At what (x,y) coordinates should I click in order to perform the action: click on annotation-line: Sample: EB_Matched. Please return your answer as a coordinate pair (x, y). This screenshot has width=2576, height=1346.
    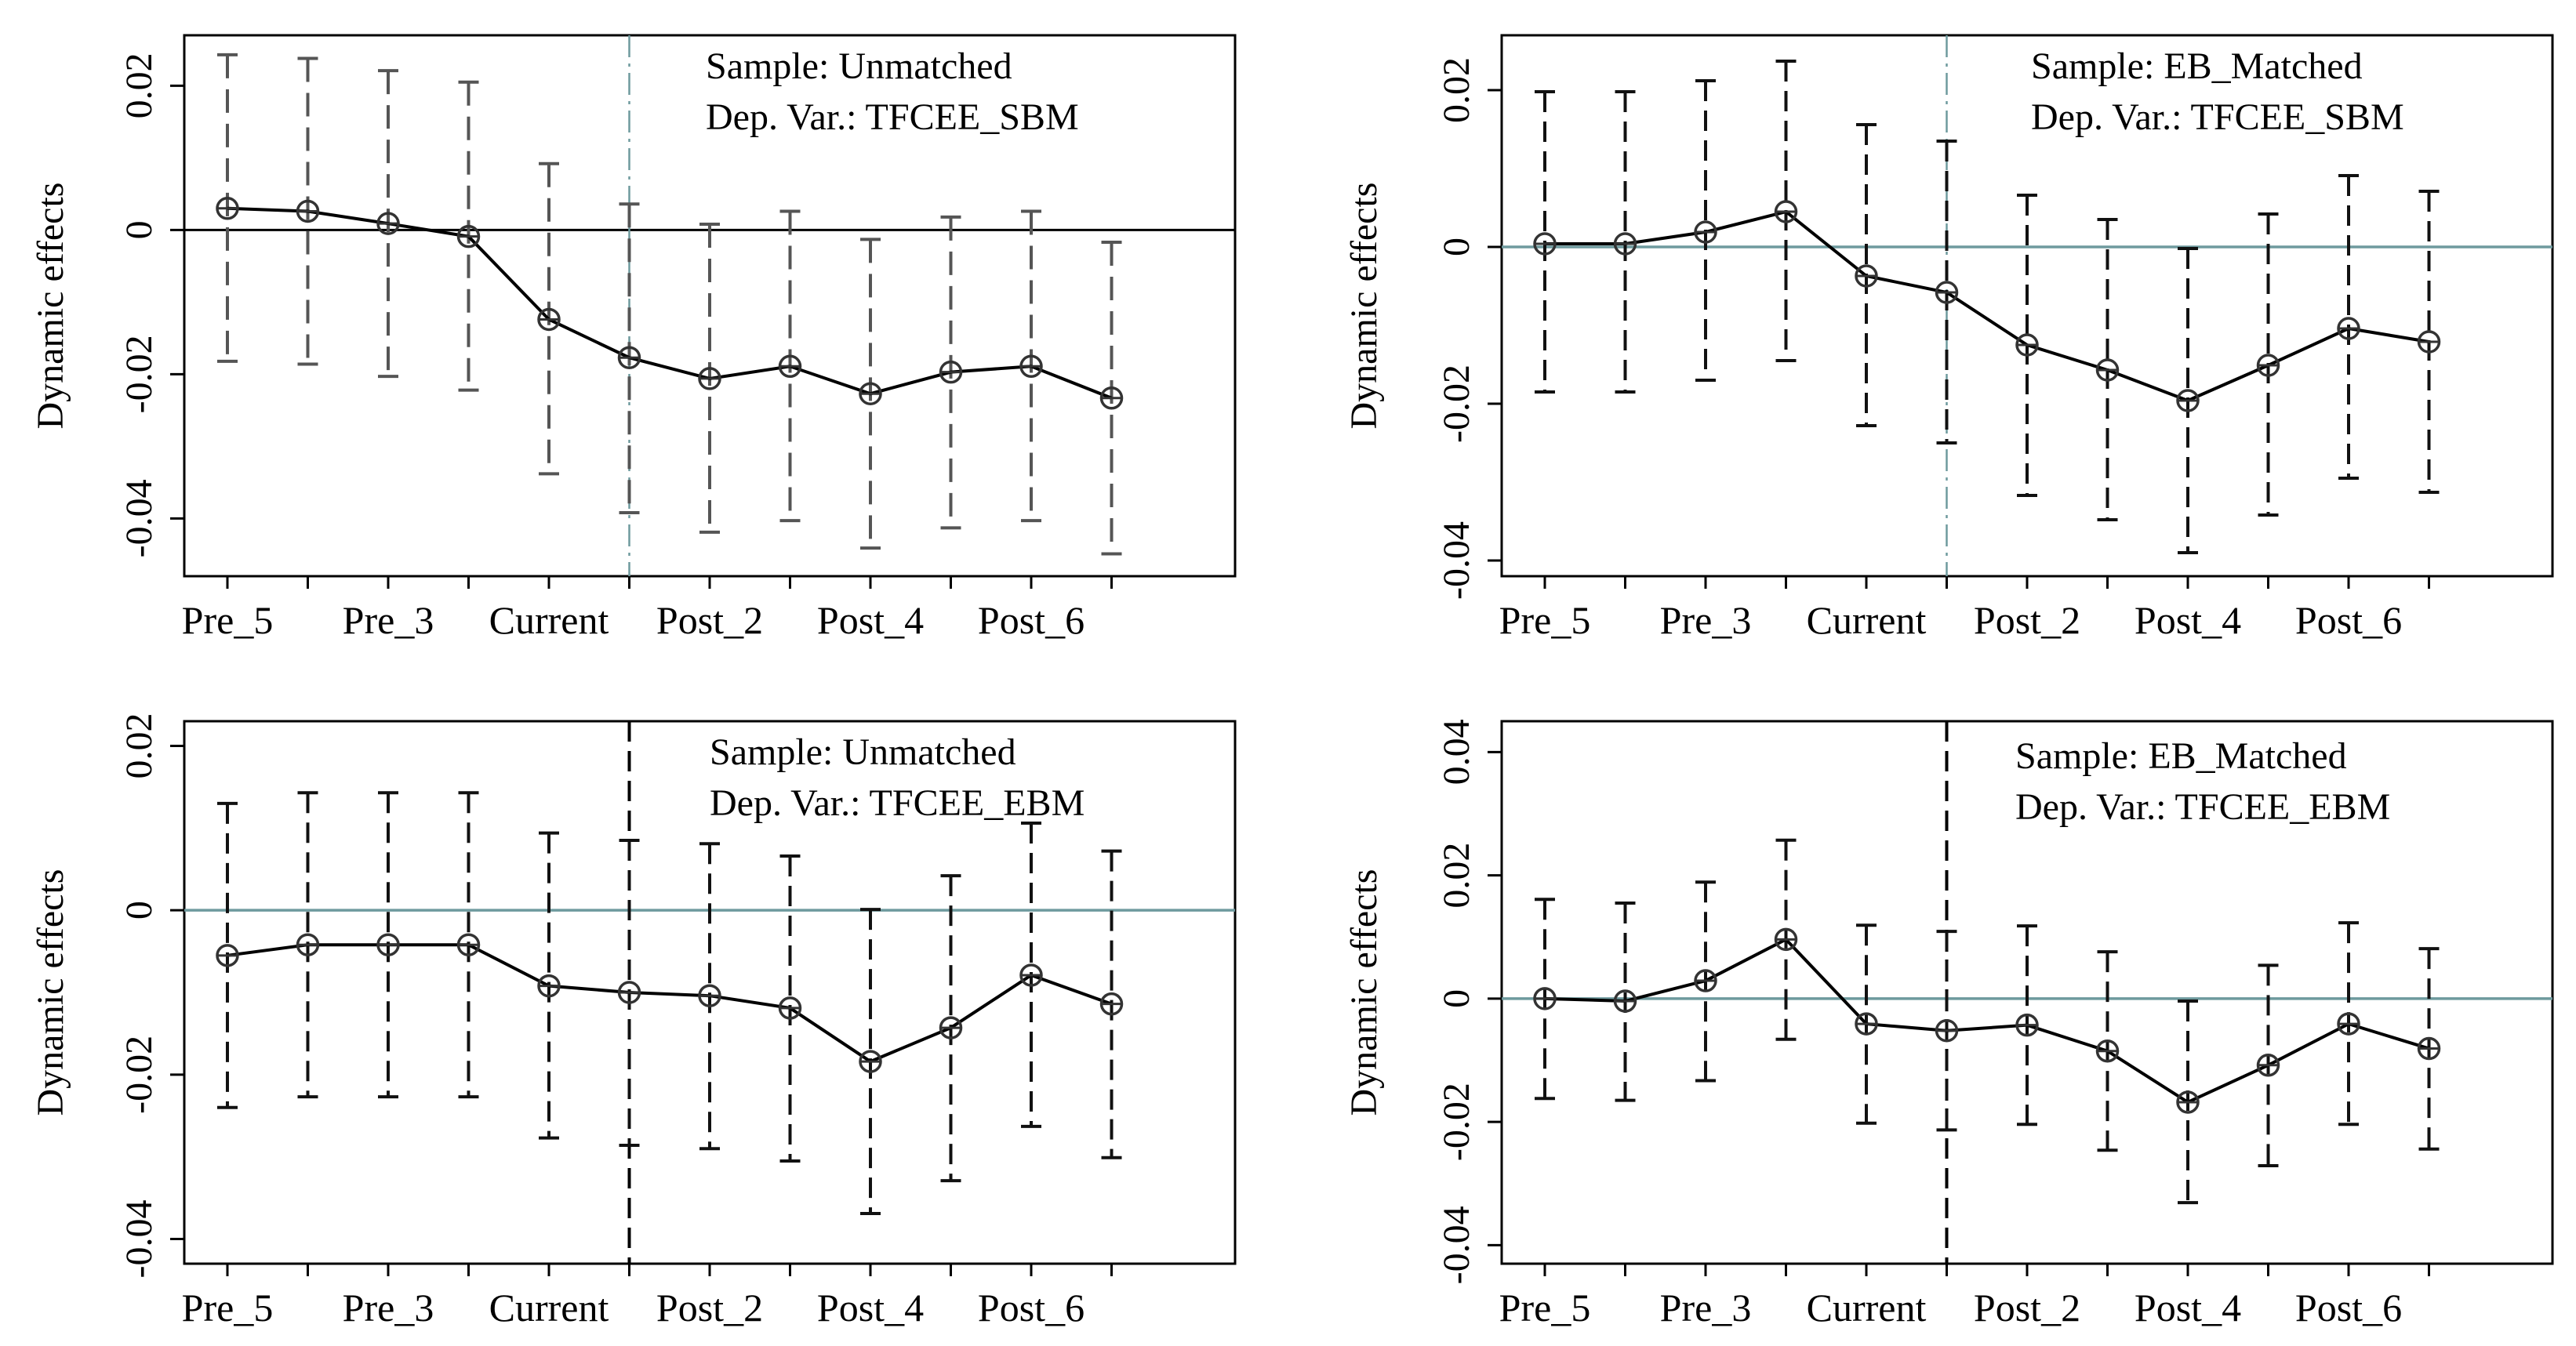
    Looking at the image, I should click on (2181, 756).